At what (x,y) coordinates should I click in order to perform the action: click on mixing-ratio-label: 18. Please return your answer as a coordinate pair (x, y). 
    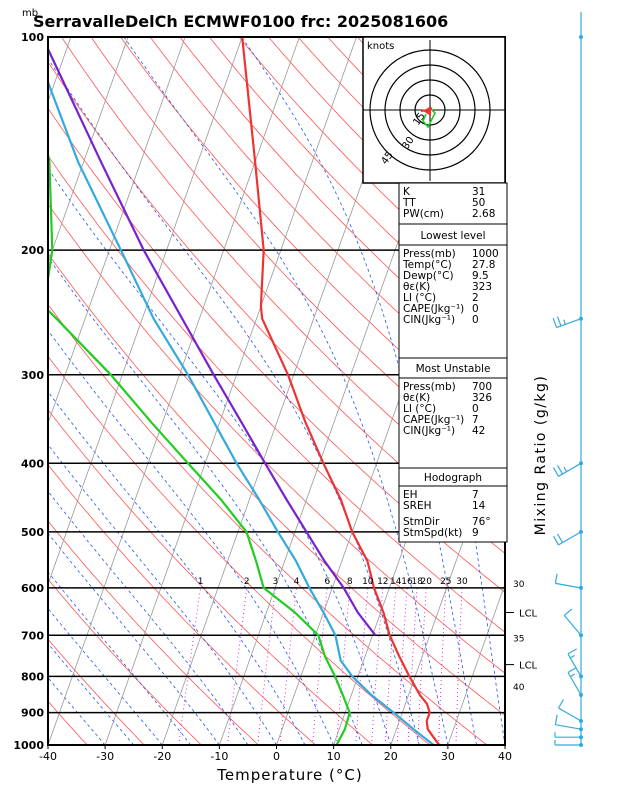
    Looking at the image, I should click on (417, 582).